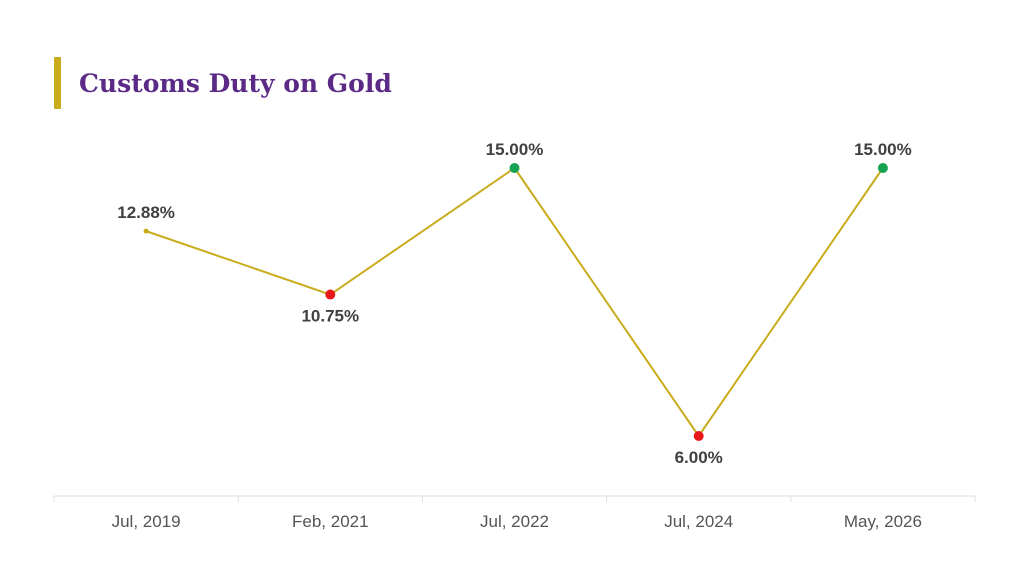  Describe the element at coordinates (146, 212) in the screenshot. I see `data-label: 12.88%` at that location.